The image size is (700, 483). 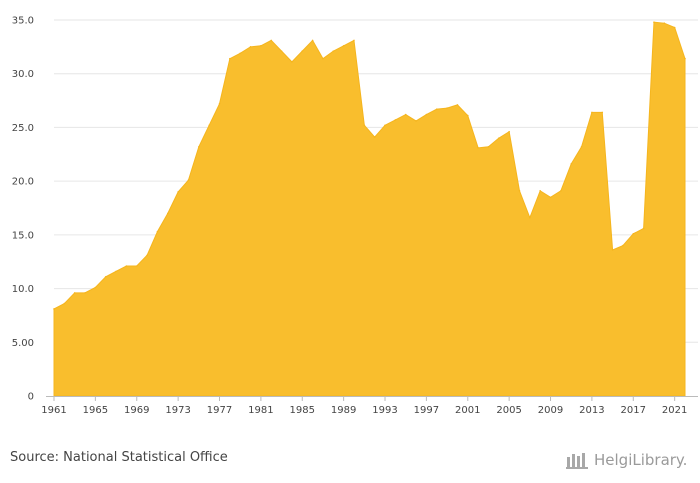 I want to click on library-logo-icon, so click(x=577, y=461).